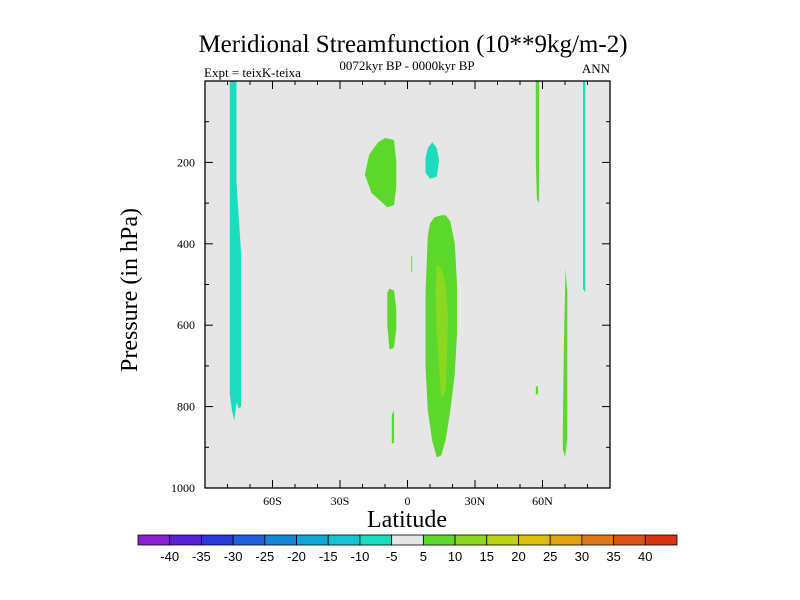 This screenshot has width=800, height=600. What do you see at coordinates (412, 44) in the screenshot?
I see `chart-title: Meridional Streamfunction (10**9kg/m-2)` at bounding box center [412, 44].